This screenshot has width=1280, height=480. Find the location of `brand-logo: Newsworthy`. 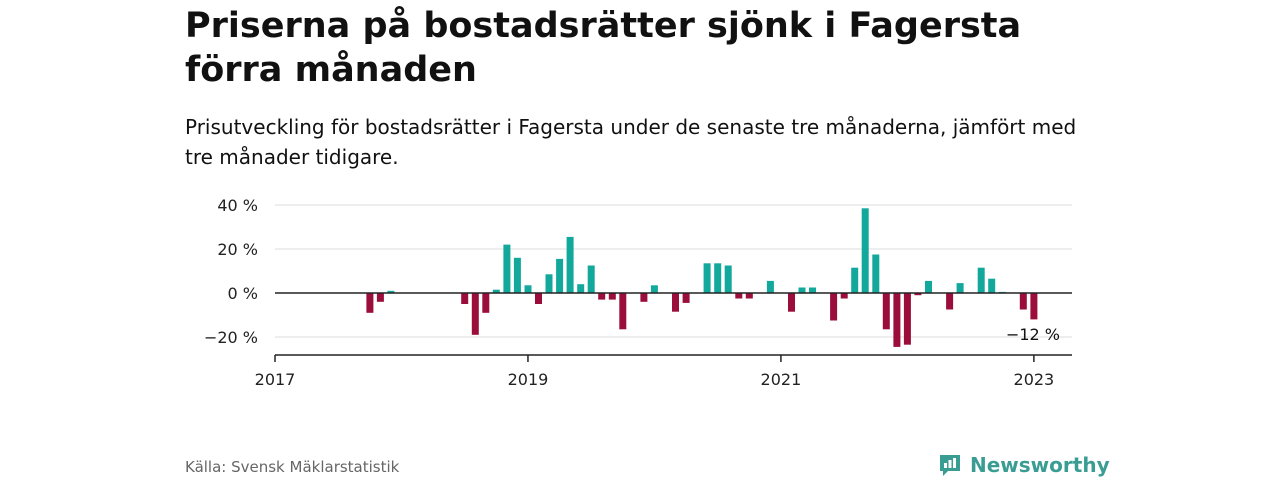

brand-logo: Newsworthy is located at coordinates (1024, 465).